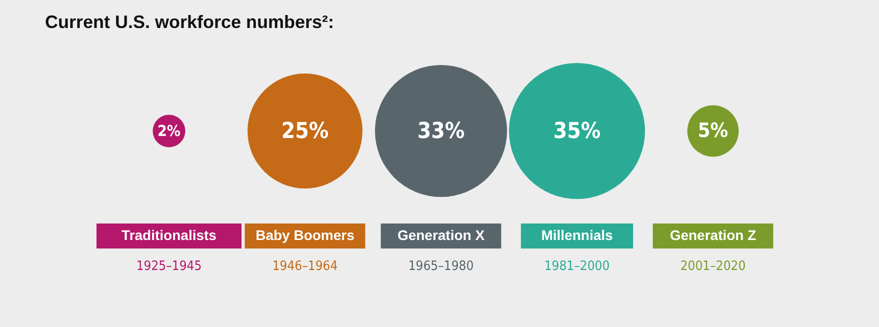 This screenshot has width=879, height=327. What do you see at coordinates (189, 22) in the screenshot?
I see `text: Current U.S. workforce numbers²:` at bounding box center [189, 22].